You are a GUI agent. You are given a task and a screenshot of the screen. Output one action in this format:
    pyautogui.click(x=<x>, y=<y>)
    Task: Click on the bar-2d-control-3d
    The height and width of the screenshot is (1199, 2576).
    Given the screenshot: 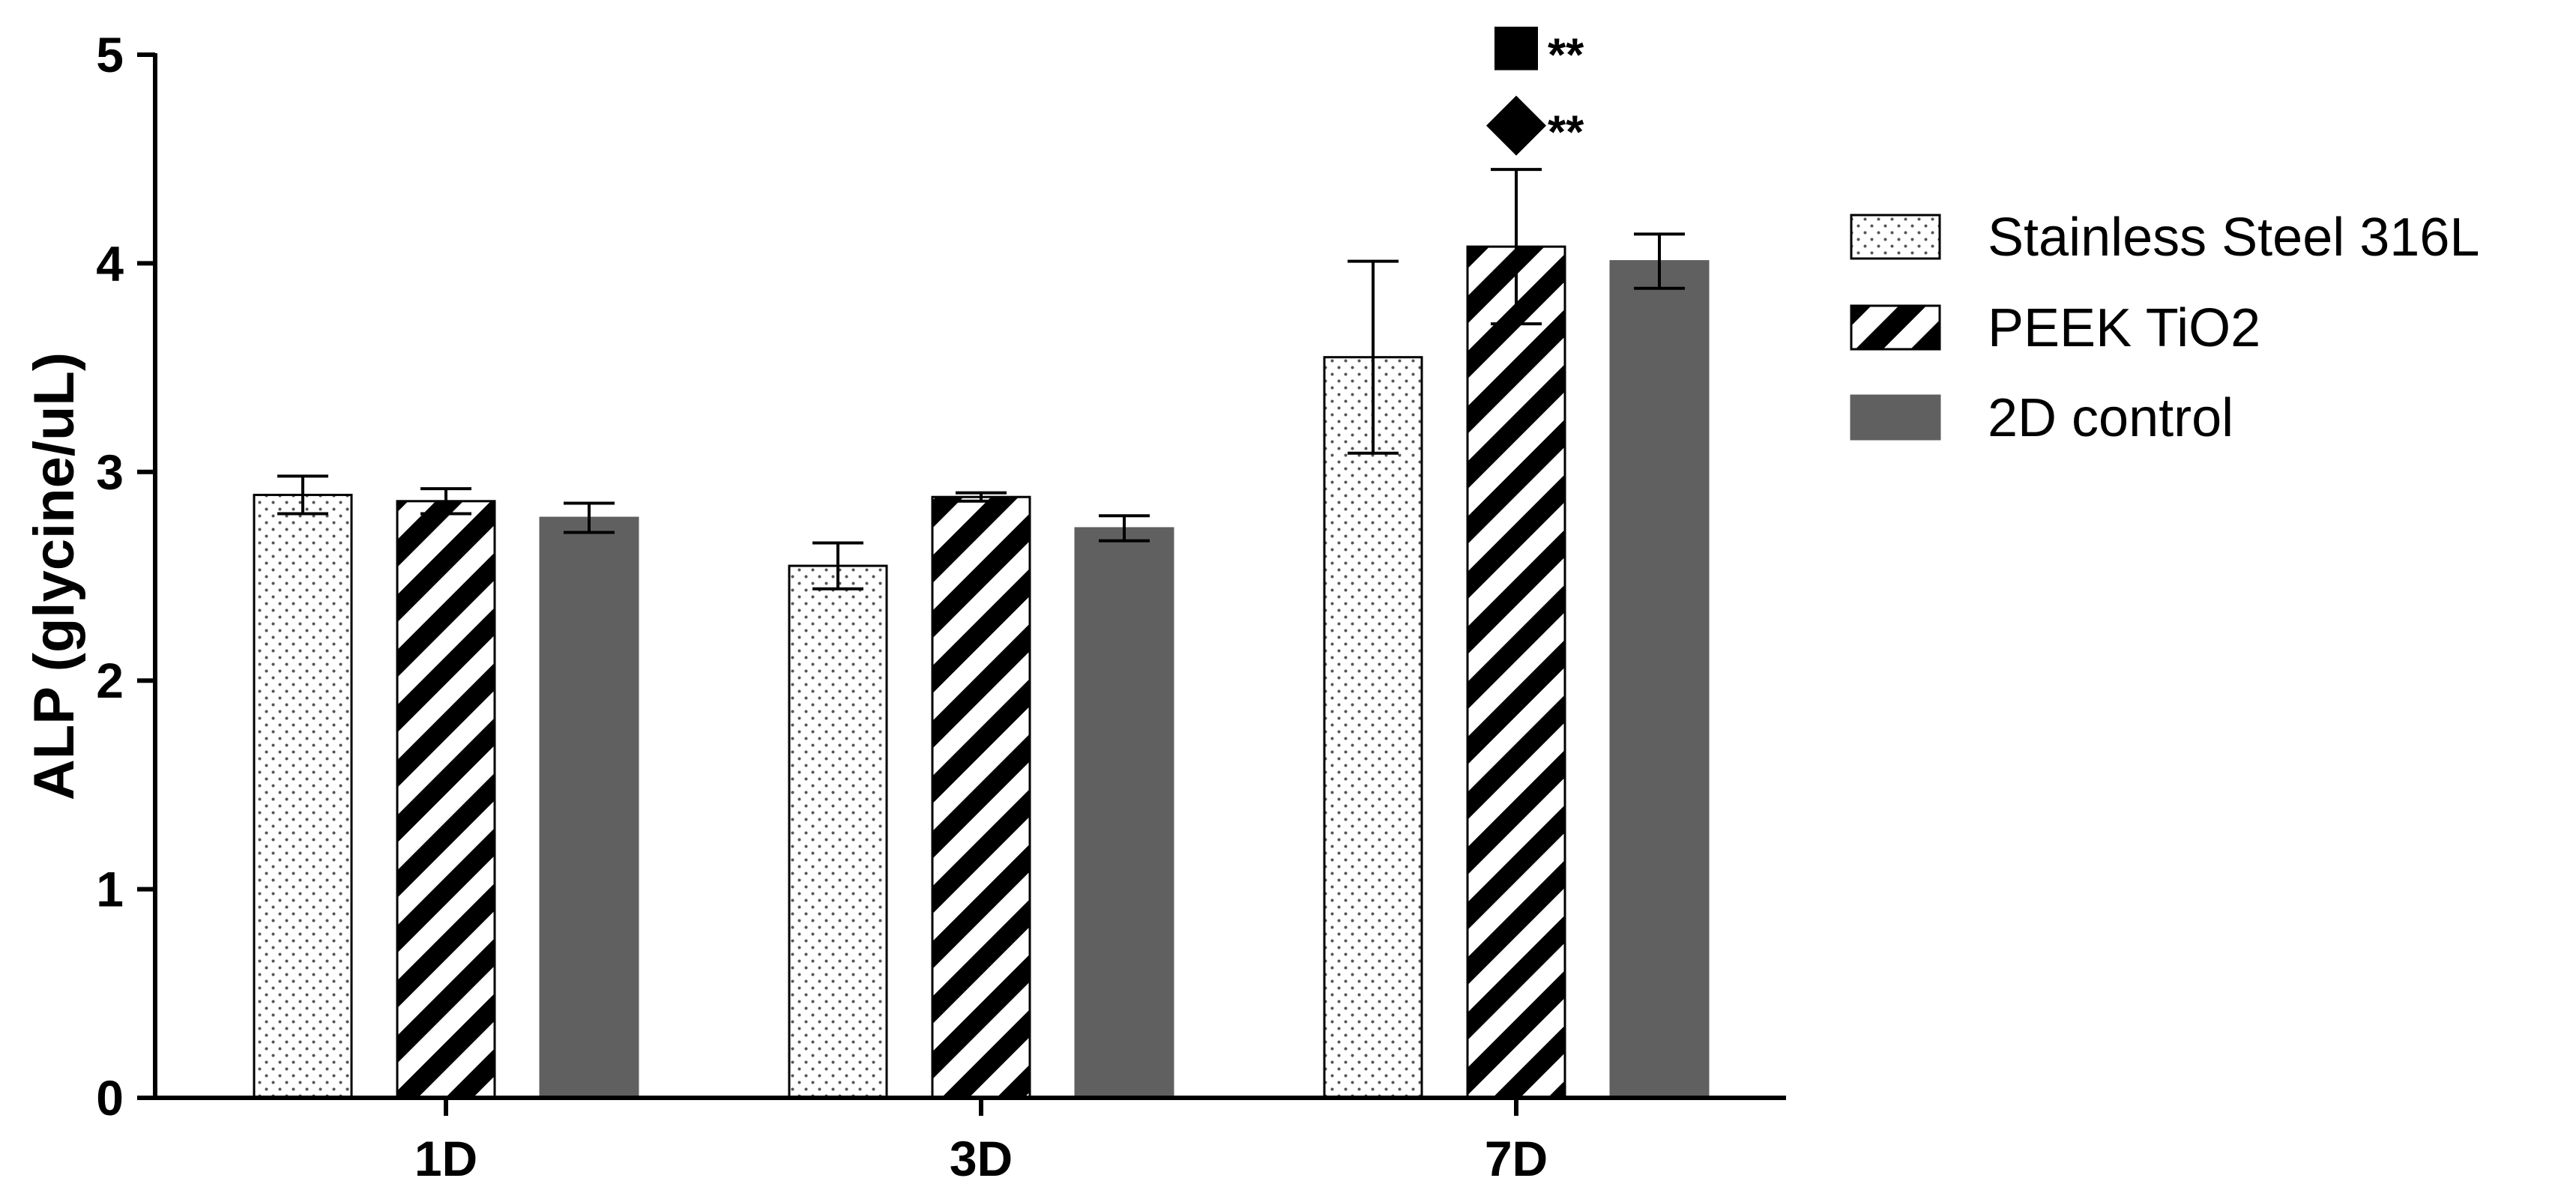 What is the action you would take?
    pyautogui.click(x=1124, y=813)
    